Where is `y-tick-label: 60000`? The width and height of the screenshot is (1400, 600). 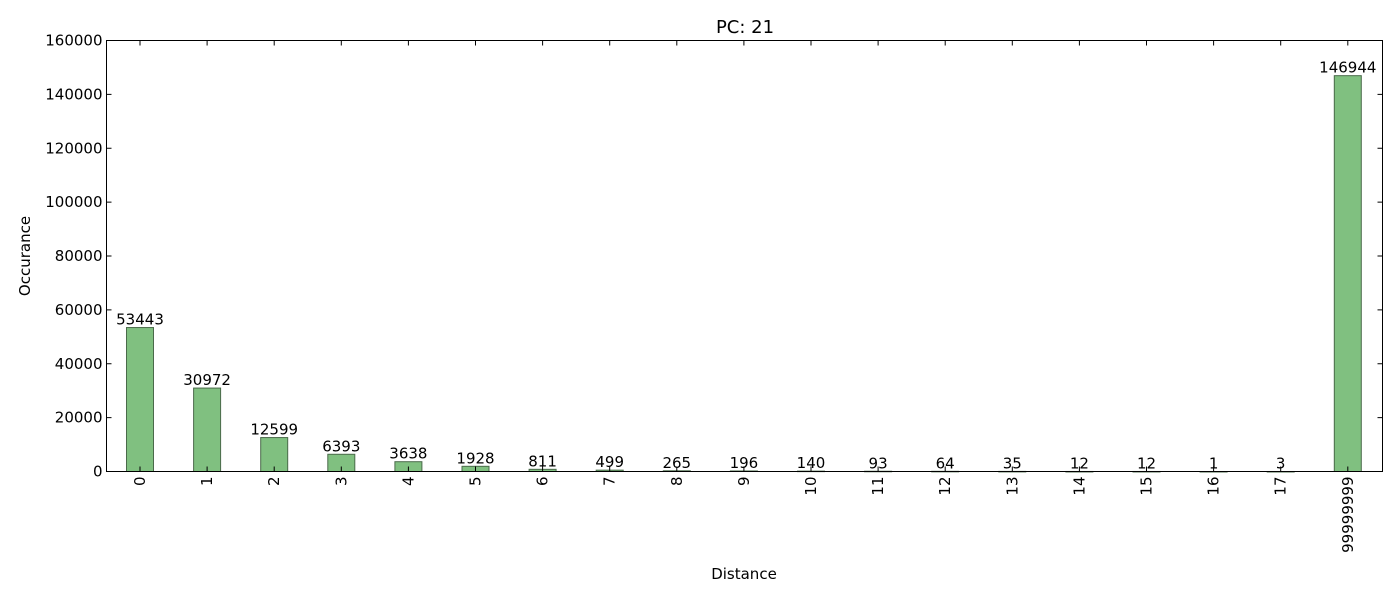
y-tick-label: 60000 is located at coordinates (79, 310).